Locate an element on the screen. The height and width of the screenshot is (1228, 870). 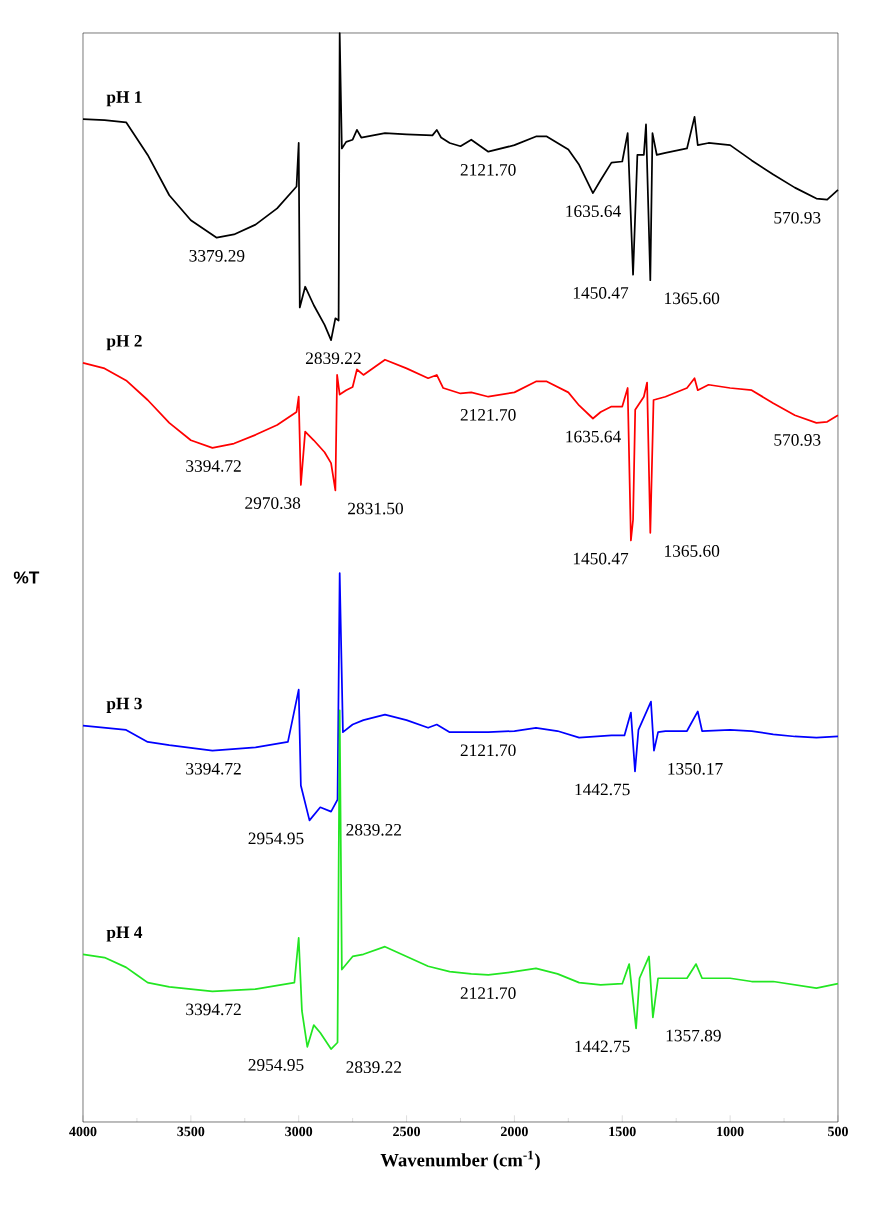
x-tick-label: 1000 is located at coordinates (730, 1131).